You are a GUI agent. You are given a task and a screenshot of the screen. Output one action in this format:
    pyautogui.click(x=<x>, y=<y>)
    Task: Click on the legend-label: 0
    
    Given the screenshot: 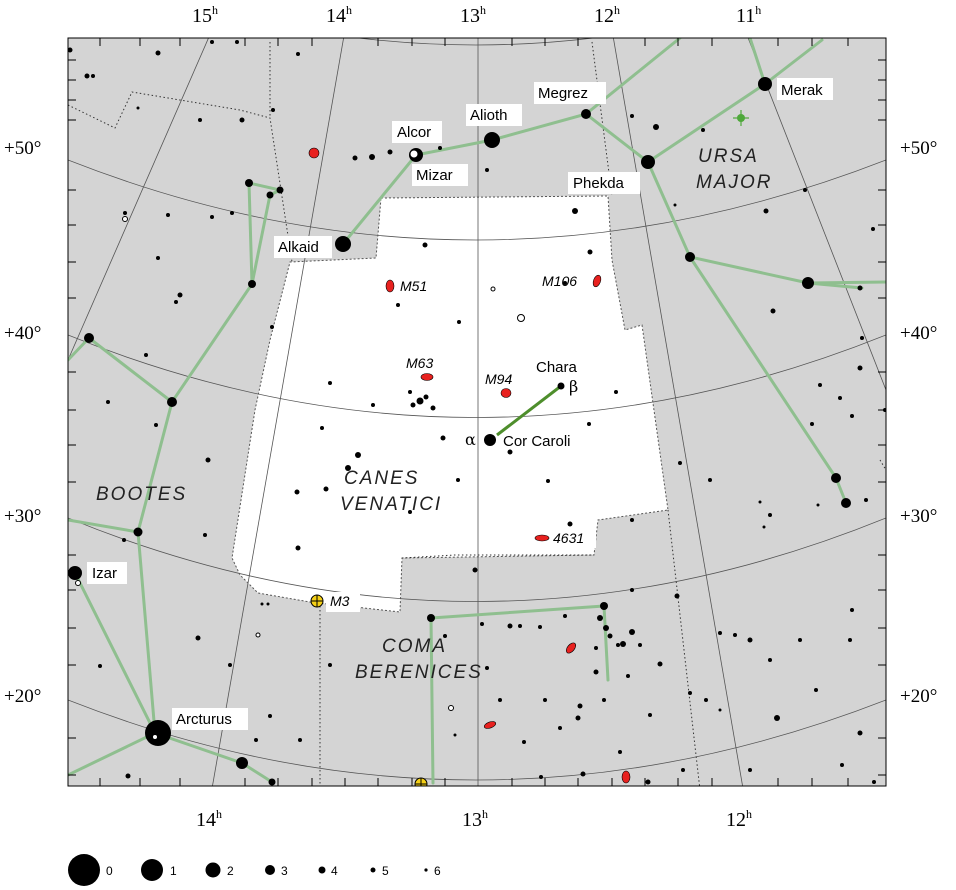 What is the action you would take?
    pyautogui.click(x=109, y=871)
    